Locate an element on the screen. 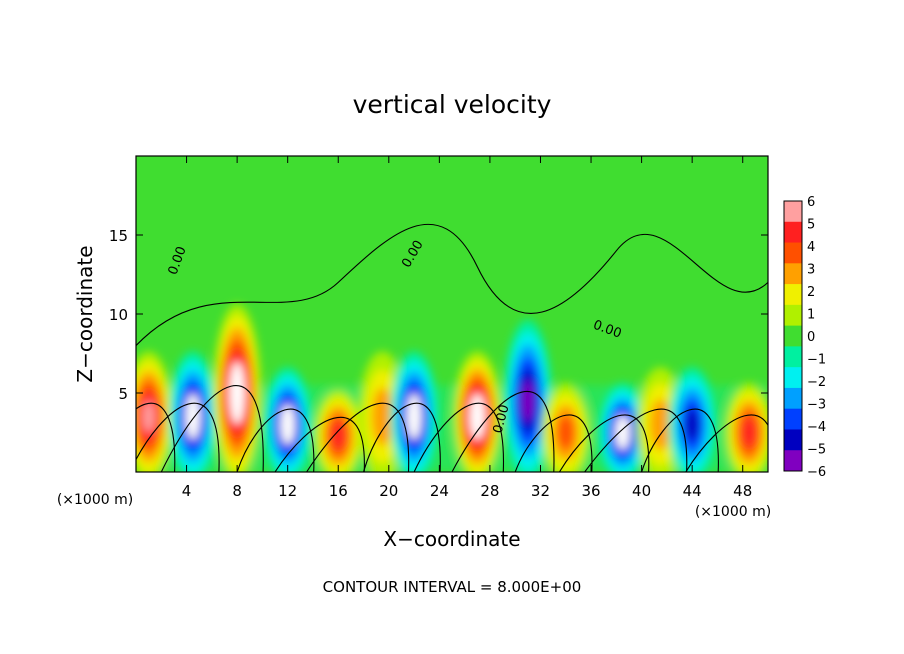 This screenshot has width=904, height=654. x-tick-label: 4 is located at coordinates (187, 491).